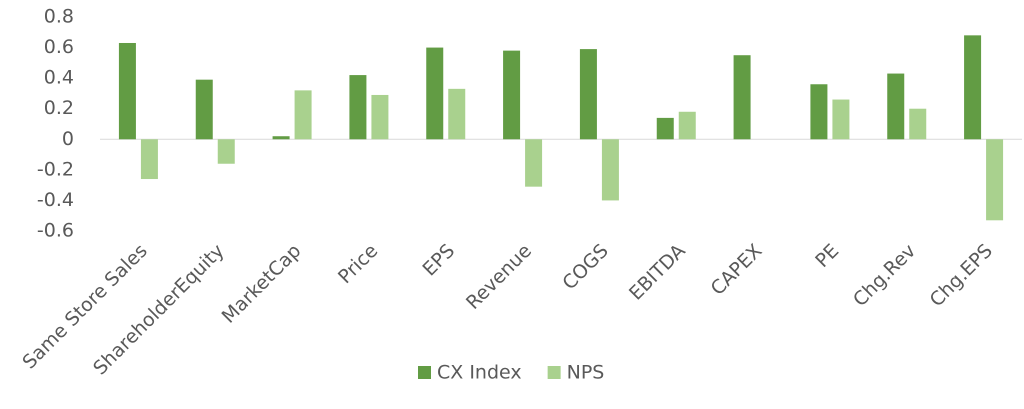 The height and width of the screenshot is (409, 1024). I want to click on x-tick-label: EPS, so click(438, 260).